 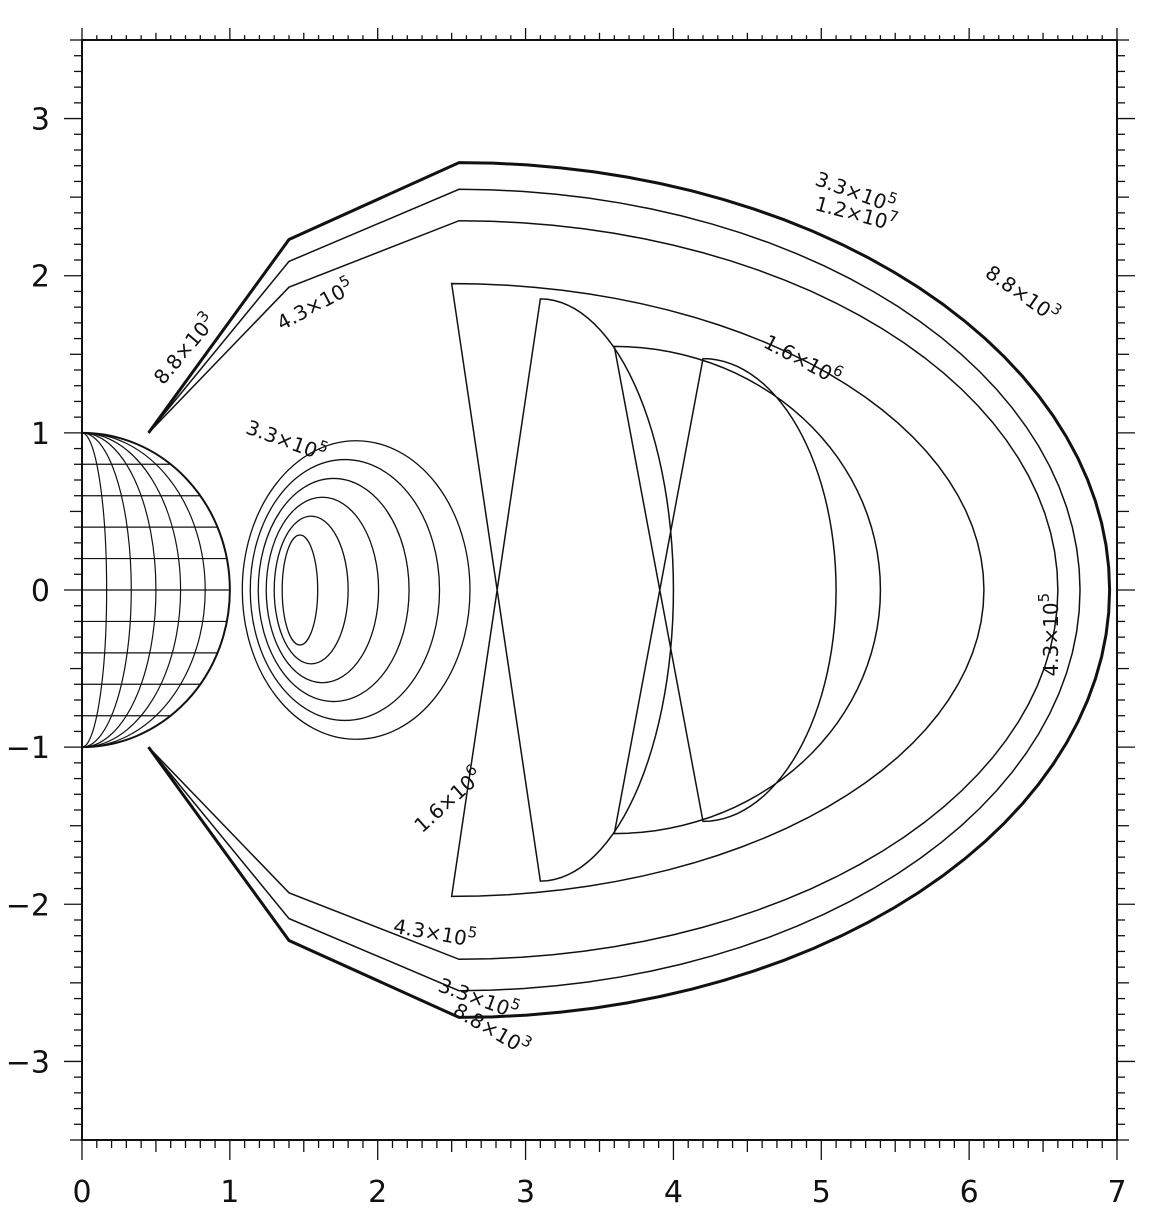 What do you see at coordinates (40, 277) in the screenshot?
I see `y-tick-label: 2` at bounding box center [40, 277].